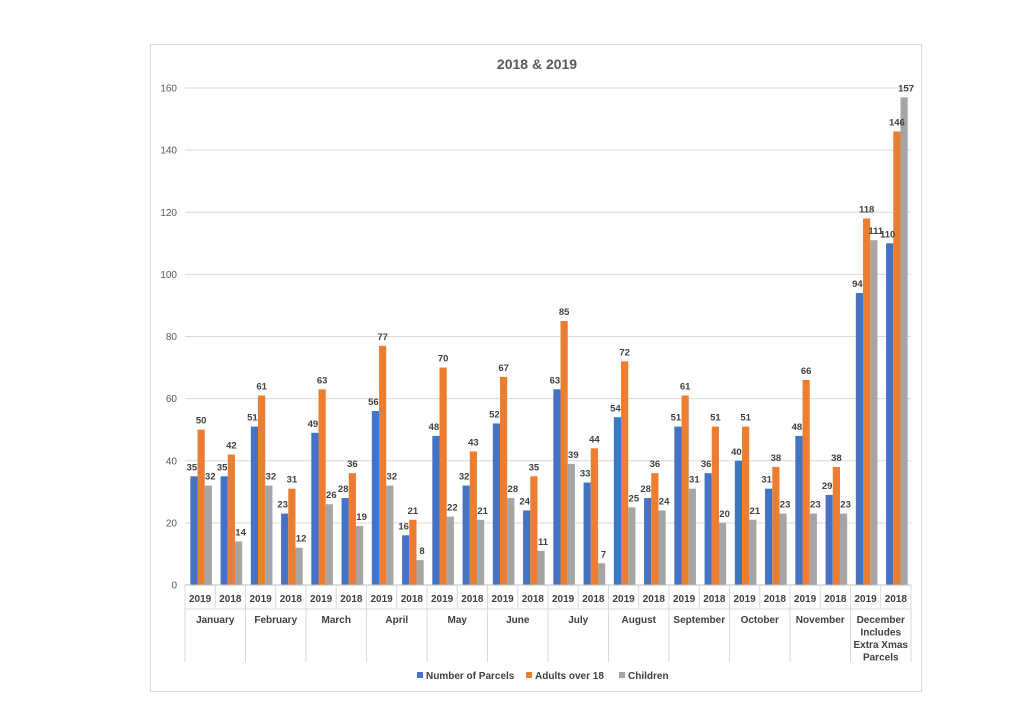 This screenshot has height=724, width=1024. I want to click on data-label: 157, so click(906, 88).